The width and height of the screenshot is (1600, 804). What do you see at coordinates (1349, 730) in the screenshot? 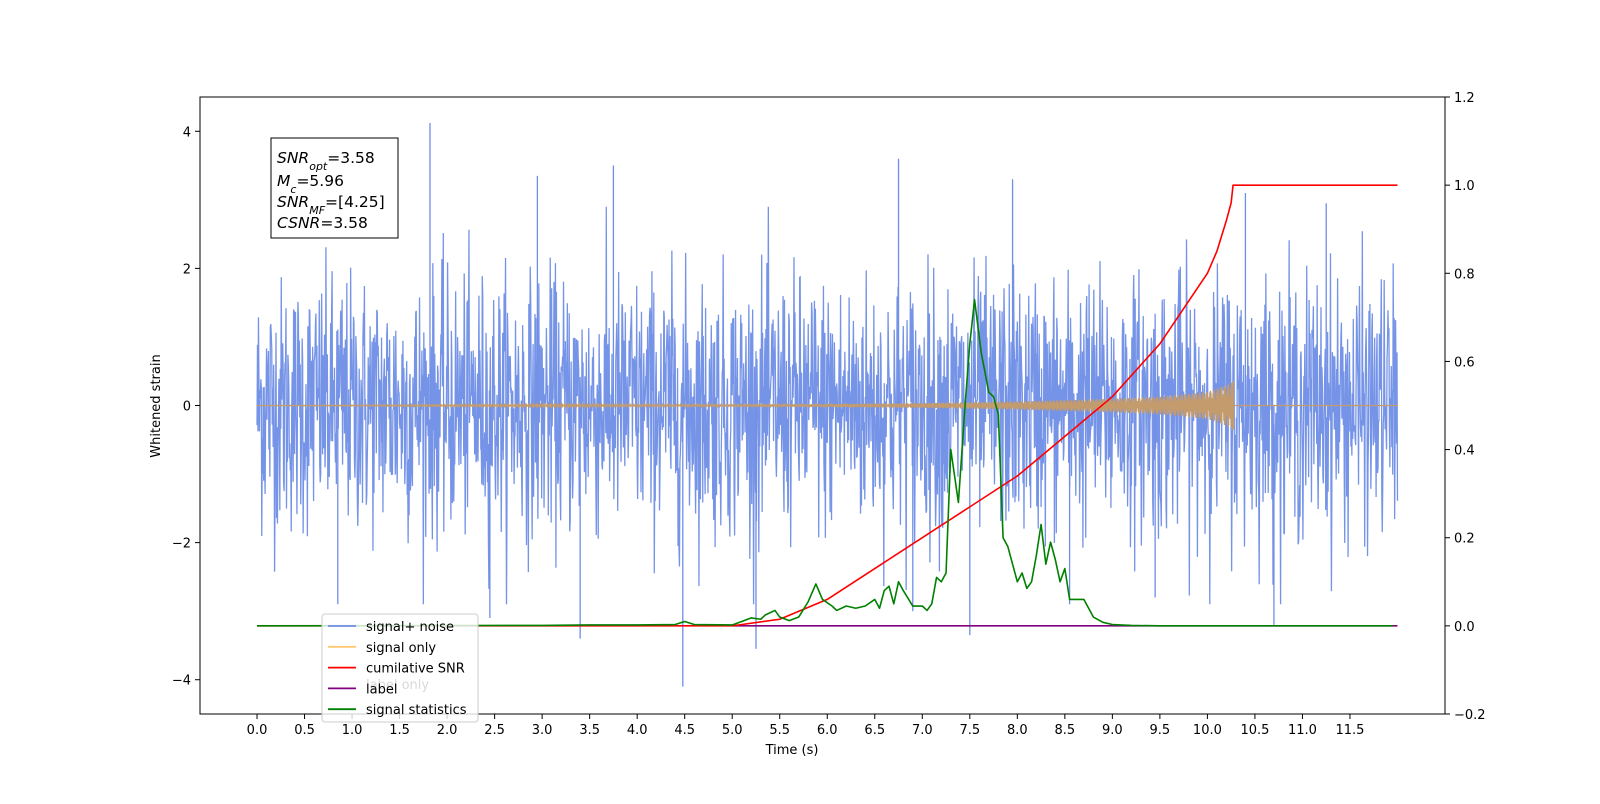
I see `x-tick-label-23: 11.5` at bounding box center [1349, 730].